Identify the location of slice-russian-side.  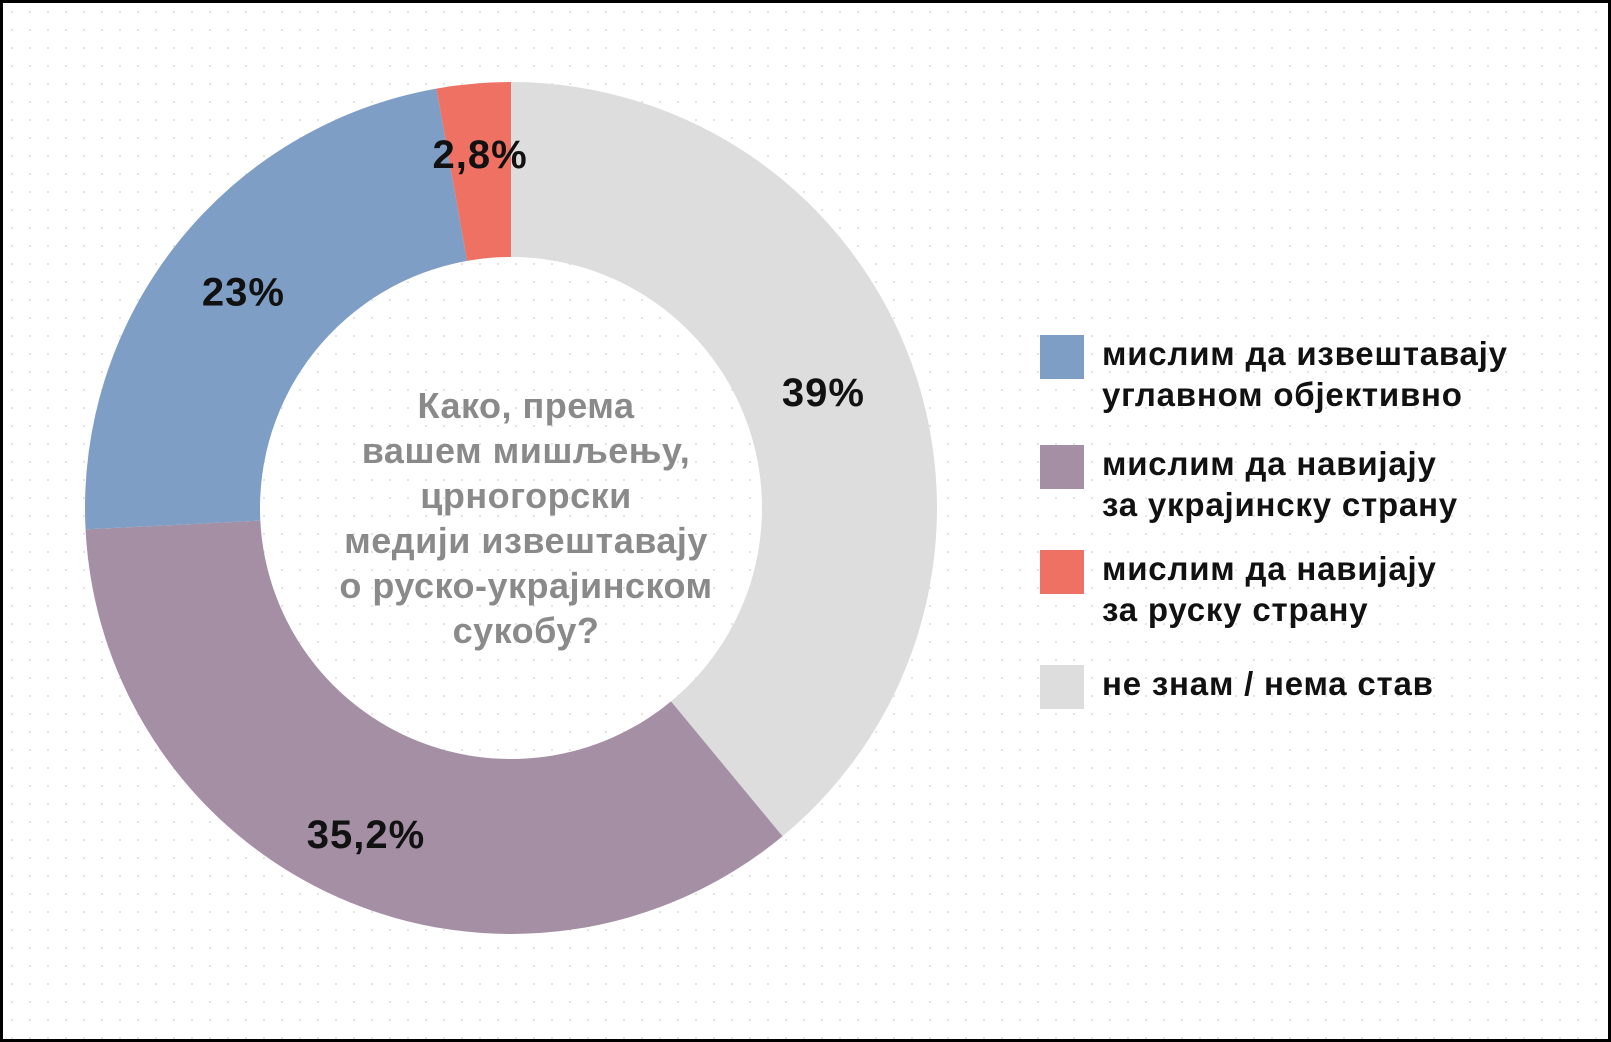
(473, 171).